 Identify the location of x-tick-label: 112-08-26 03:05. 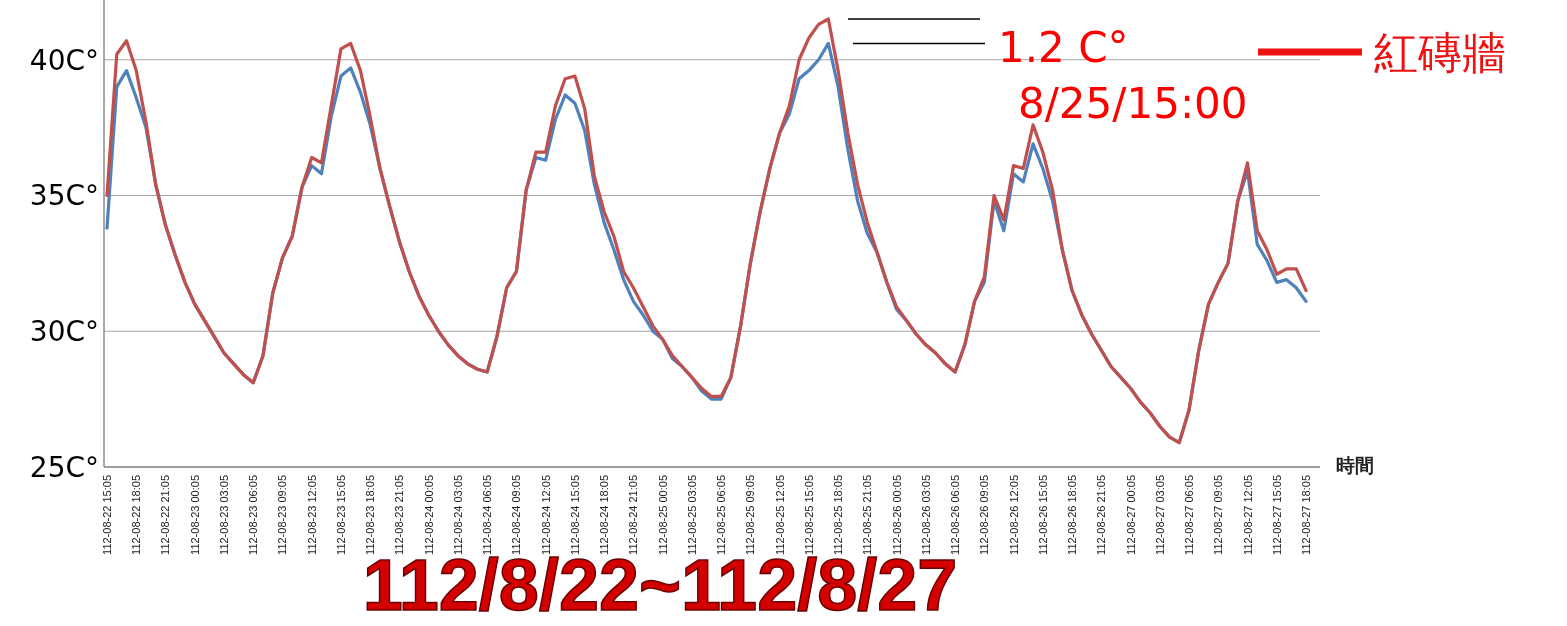
(925, 515).